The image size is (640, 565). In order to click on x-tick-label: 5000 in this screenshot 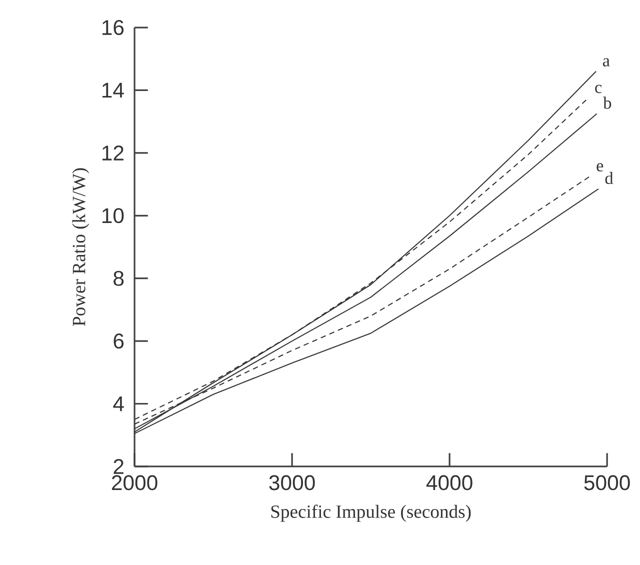, I will do `click(607, 482)`.